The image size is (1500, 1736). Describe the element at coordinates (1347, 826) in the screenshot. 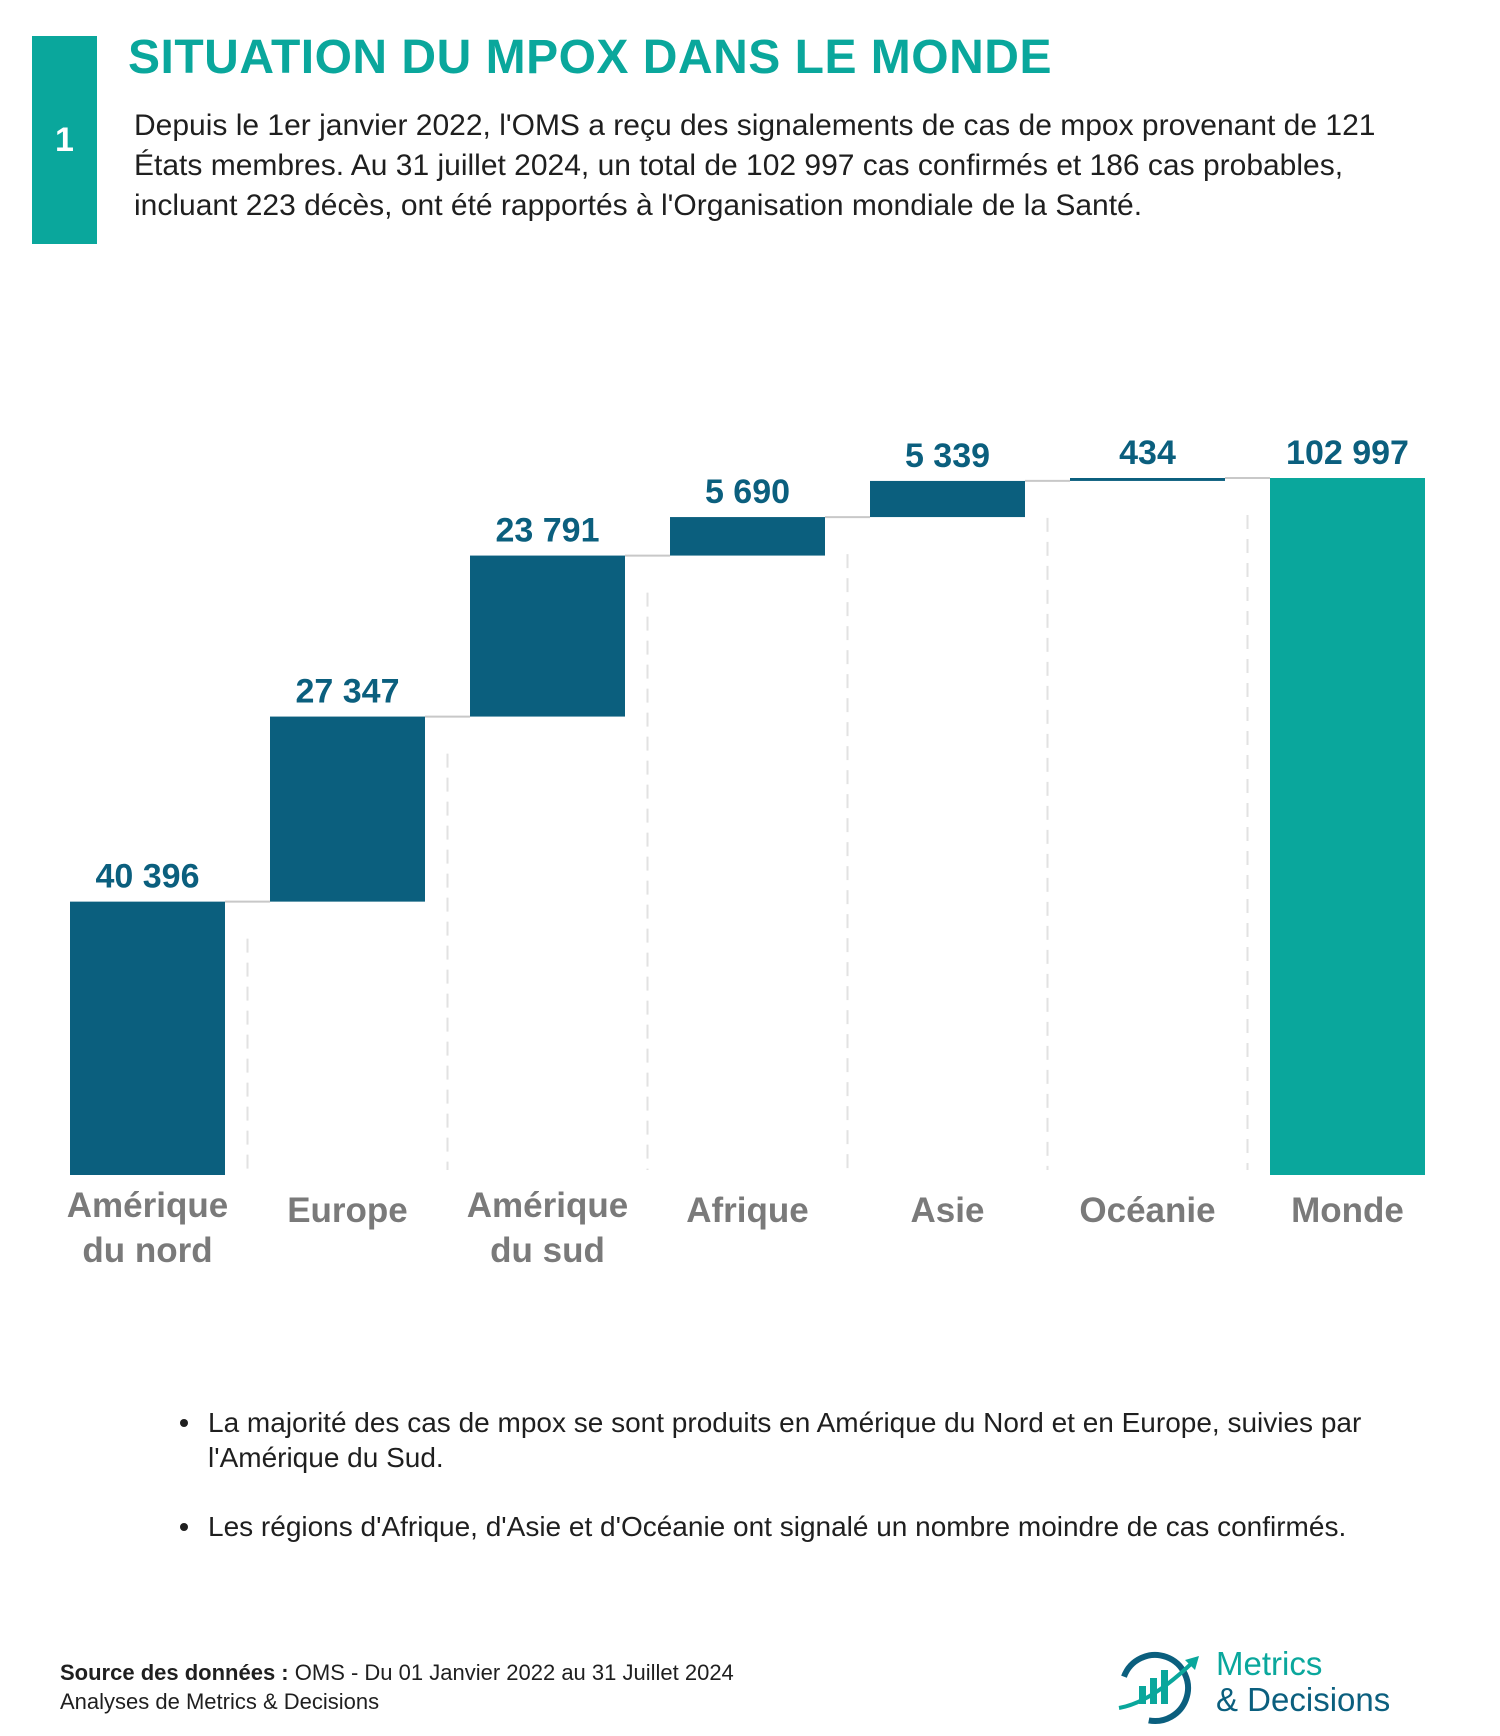

I see `bar-monde` at that location.